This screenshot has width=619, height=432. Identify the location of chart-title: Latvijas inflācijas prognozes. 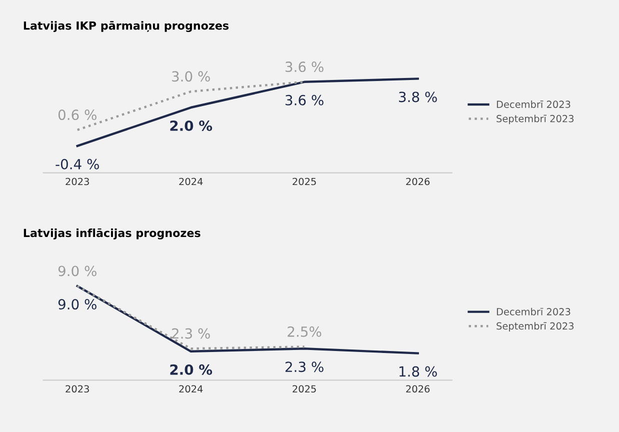
(112, 234).